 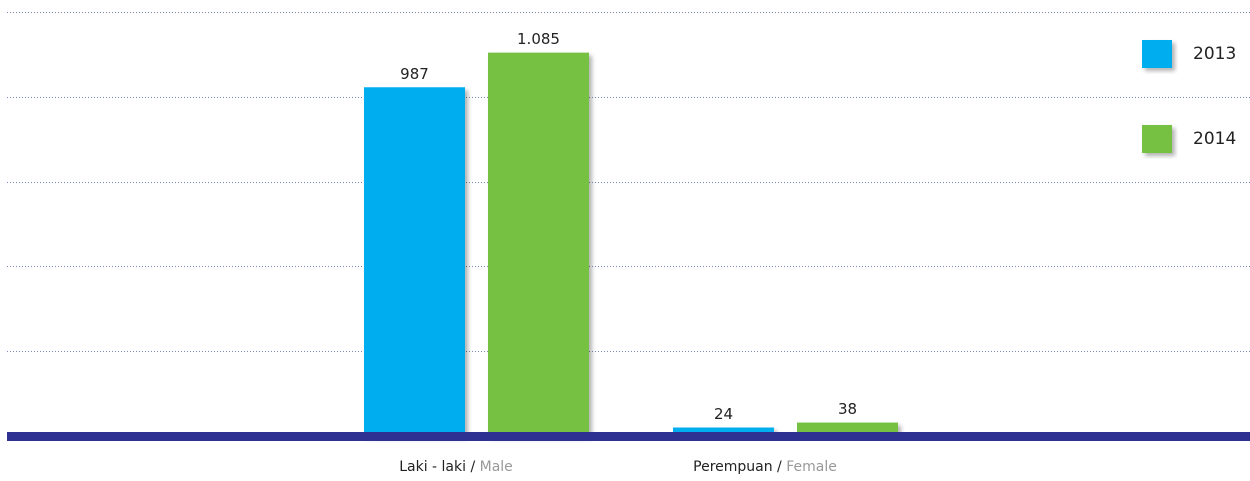 I want to click on category-english: Female, so click(x=811, y=467).